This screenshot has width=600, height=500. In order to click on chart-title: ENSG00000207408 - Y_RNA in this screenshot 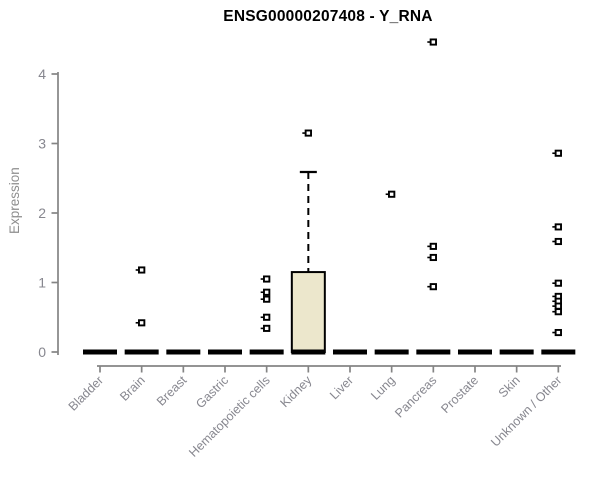, I will do `click(328, 16)`.